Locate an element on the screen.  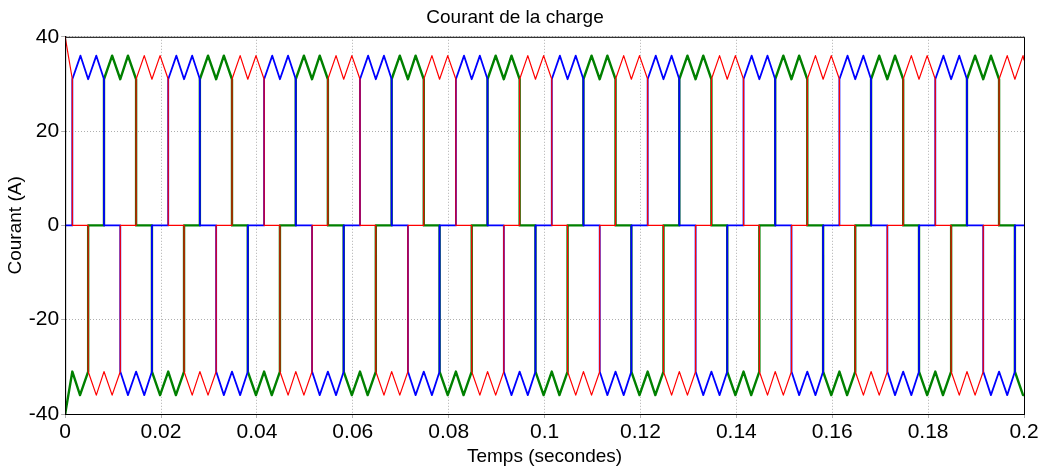
x-tick-label: 0.08 is located at coordinates (449, 431).